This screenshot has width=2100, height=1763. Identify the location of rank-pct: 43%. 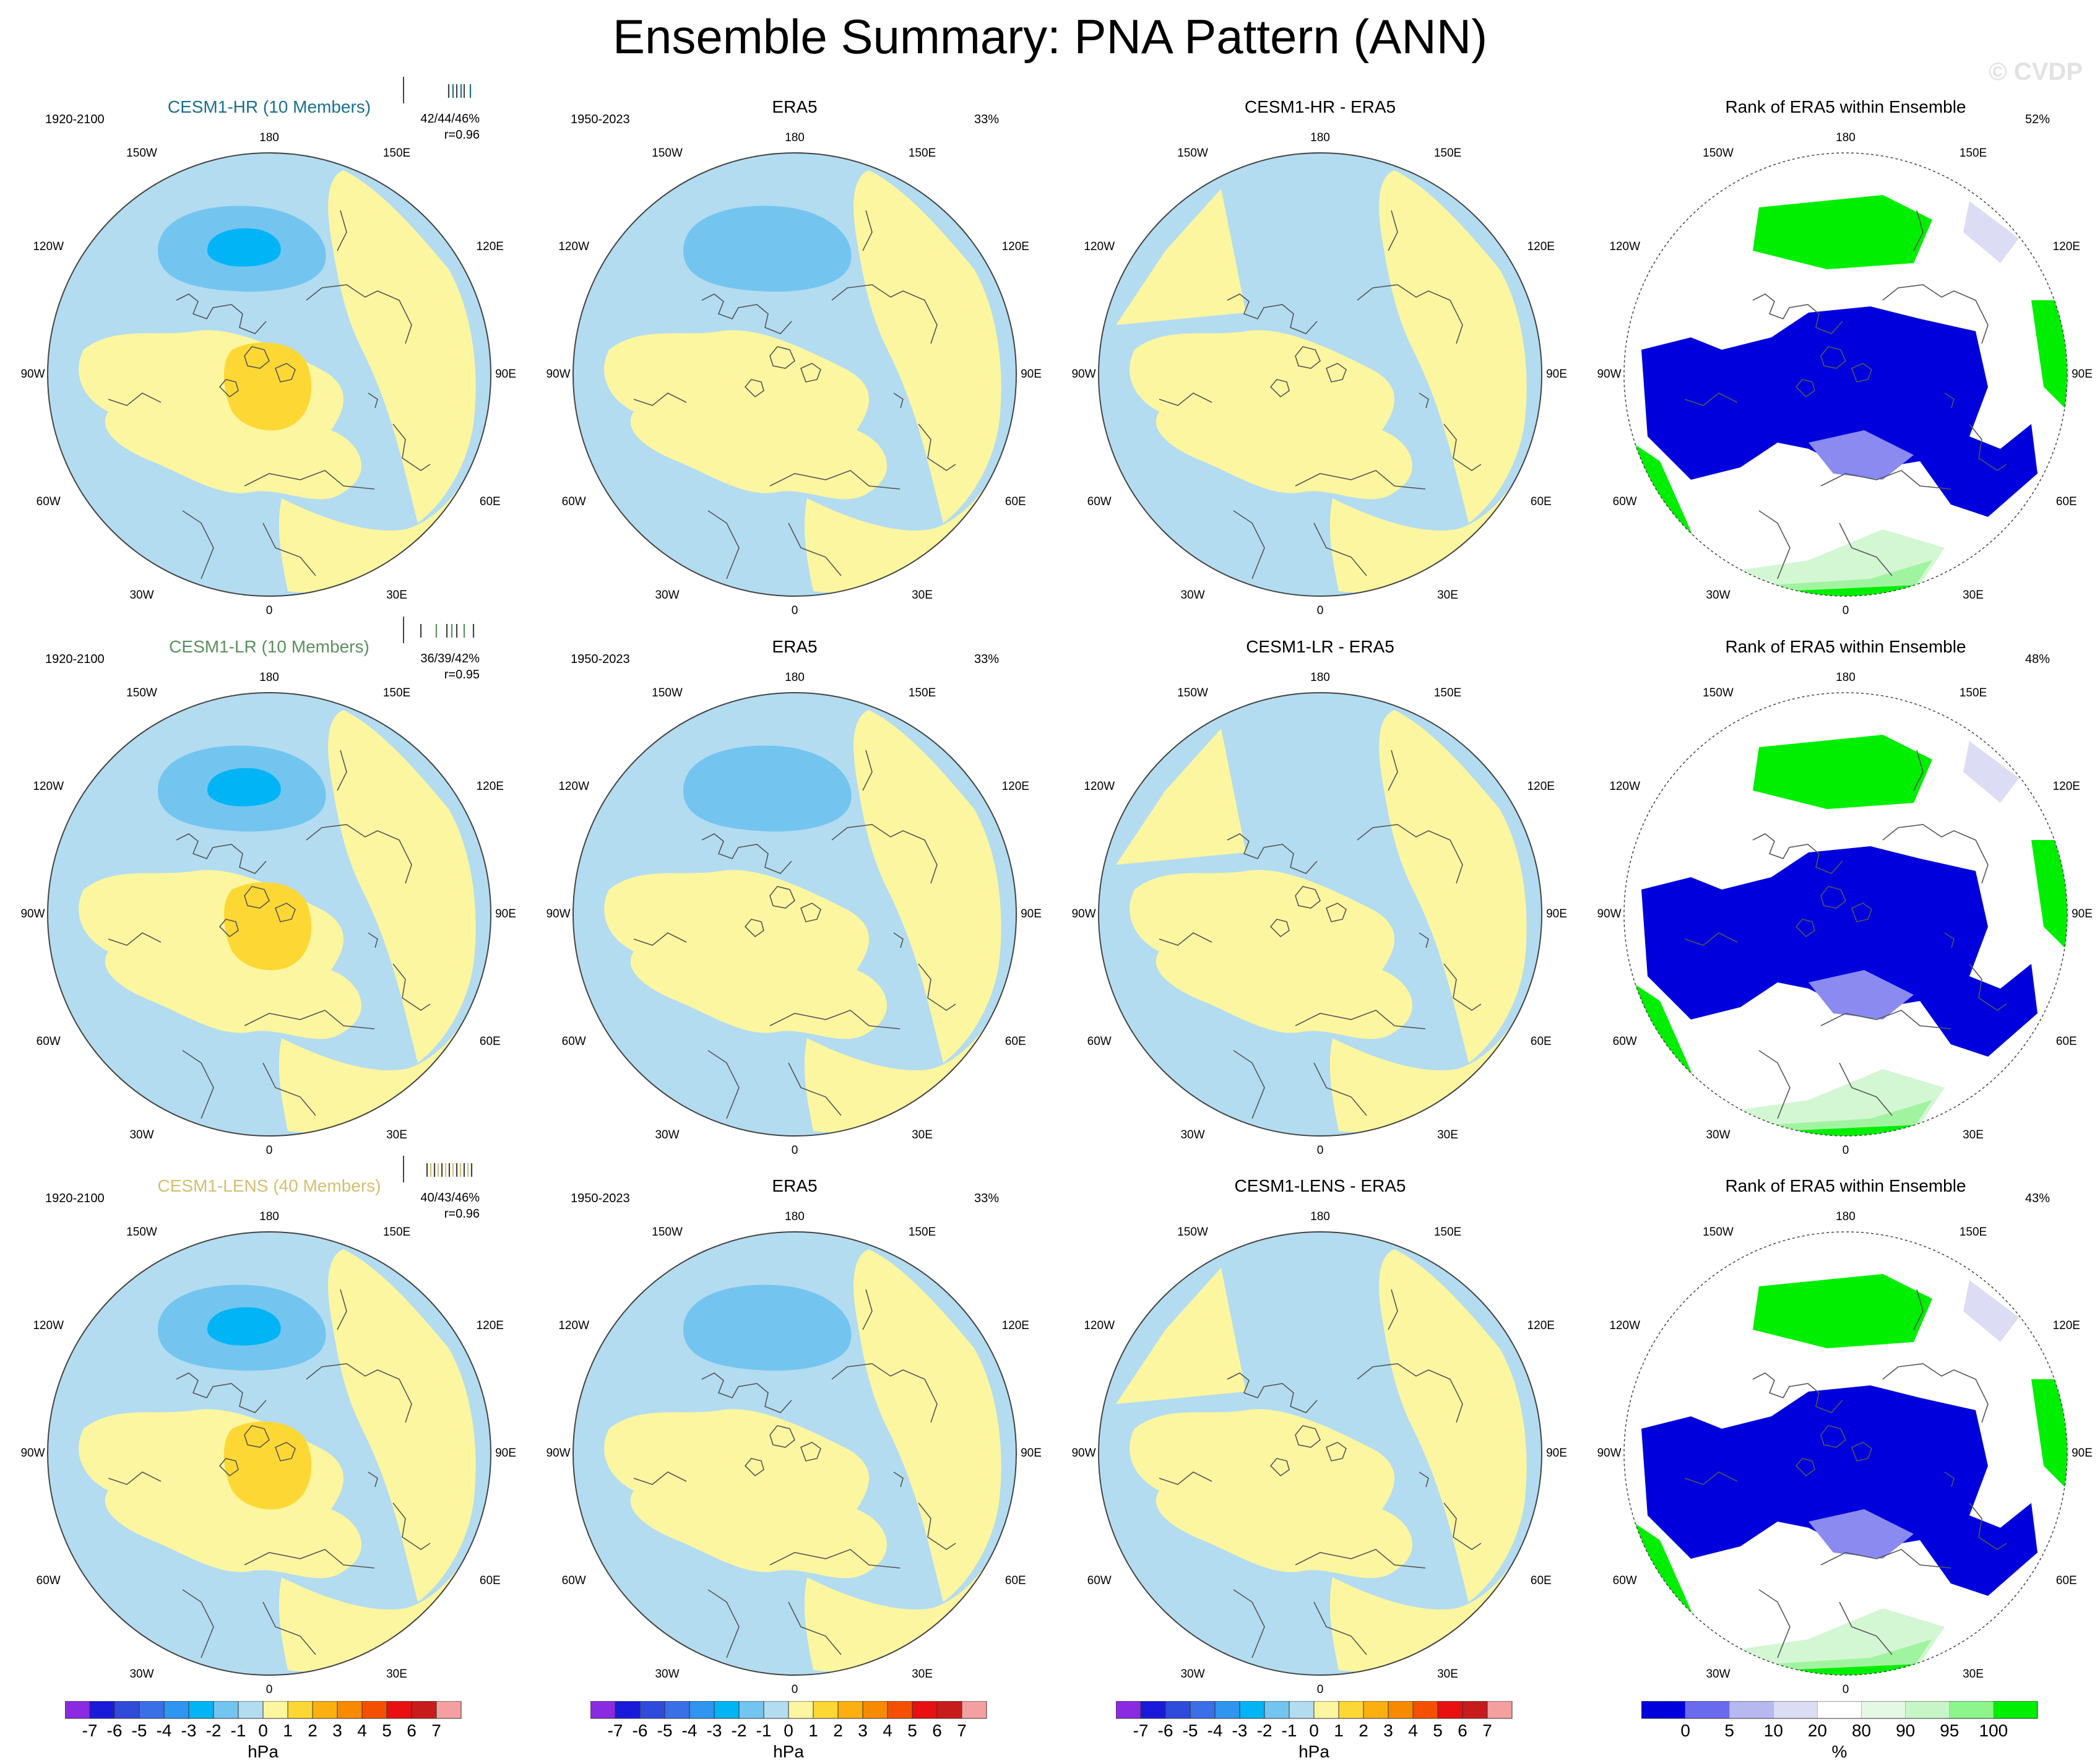
(2037, 1198).